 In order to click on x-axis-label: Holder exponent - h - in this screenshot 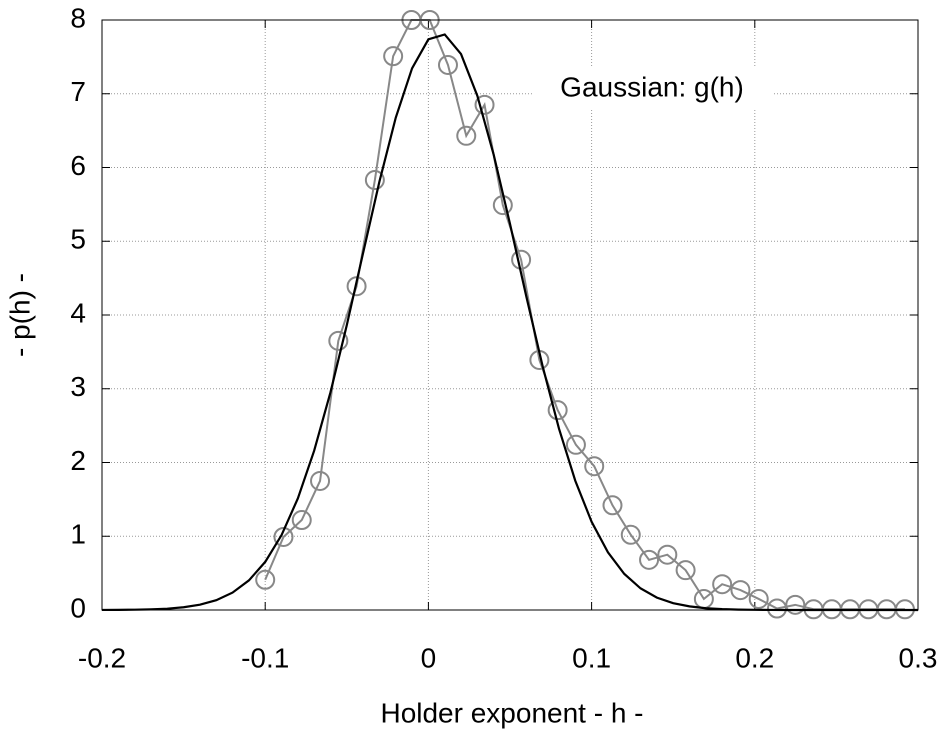, I will do `click(511, 712)`.